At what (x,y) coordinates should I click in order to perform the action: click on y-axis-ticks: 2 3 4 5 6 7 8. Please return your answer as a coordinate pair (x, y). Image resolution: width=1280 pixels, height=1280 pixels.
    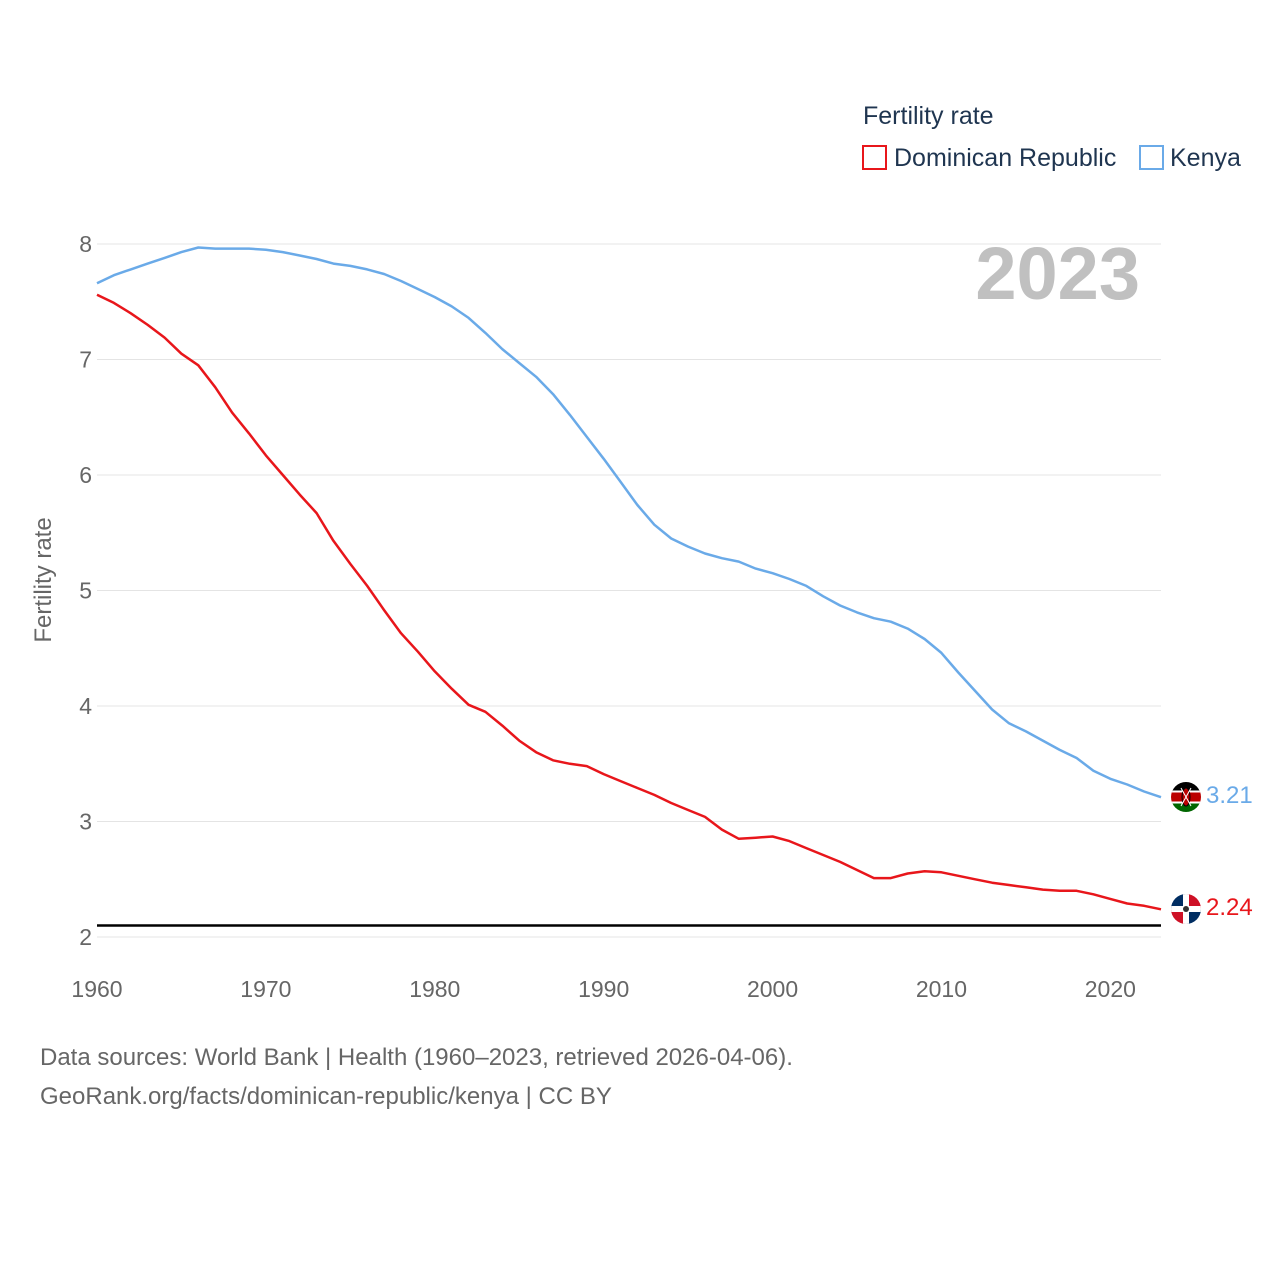
    Looking at the image, I should click on (85, 590).